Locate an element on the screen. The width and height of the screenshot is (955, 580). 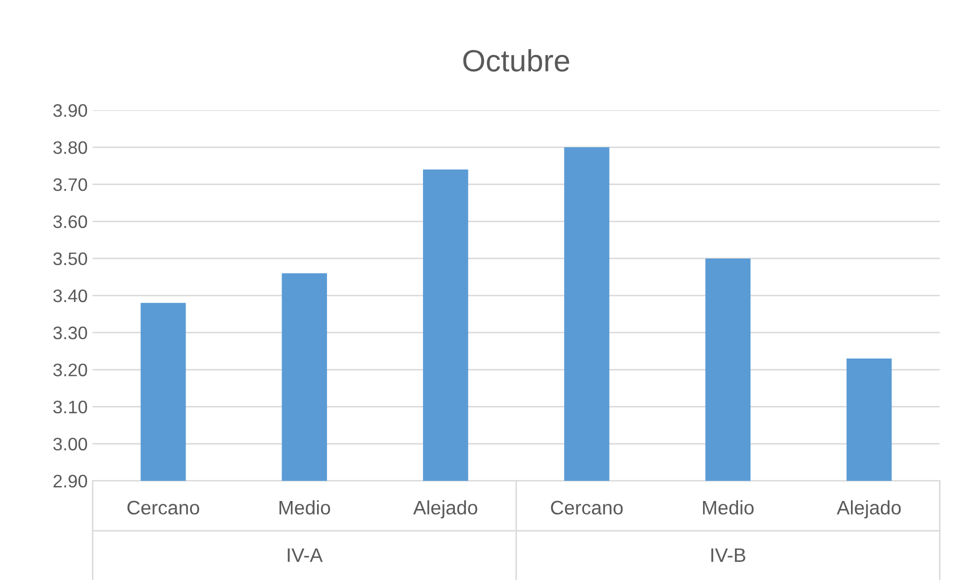
y-tick-label: 3.80 is located at coordinates (70, 147).